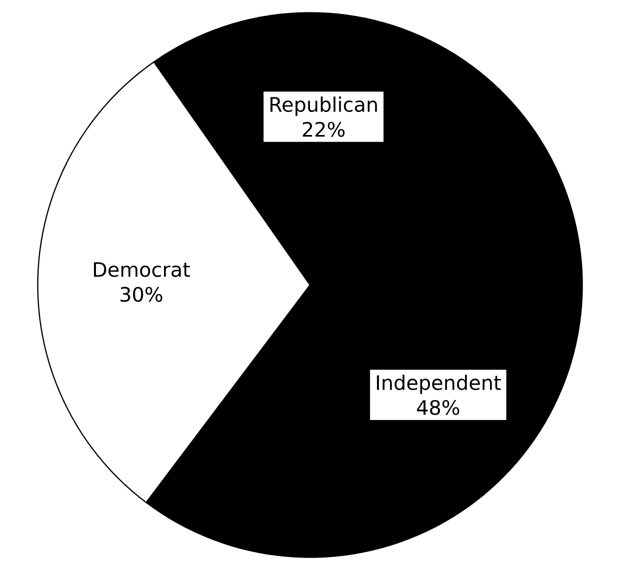 The width and height of the screenshot is (621, 569). What do you see at coordinates (438, 408) in the screenshot?
I see `data-label: 48%` at bounding box center [438, 408].